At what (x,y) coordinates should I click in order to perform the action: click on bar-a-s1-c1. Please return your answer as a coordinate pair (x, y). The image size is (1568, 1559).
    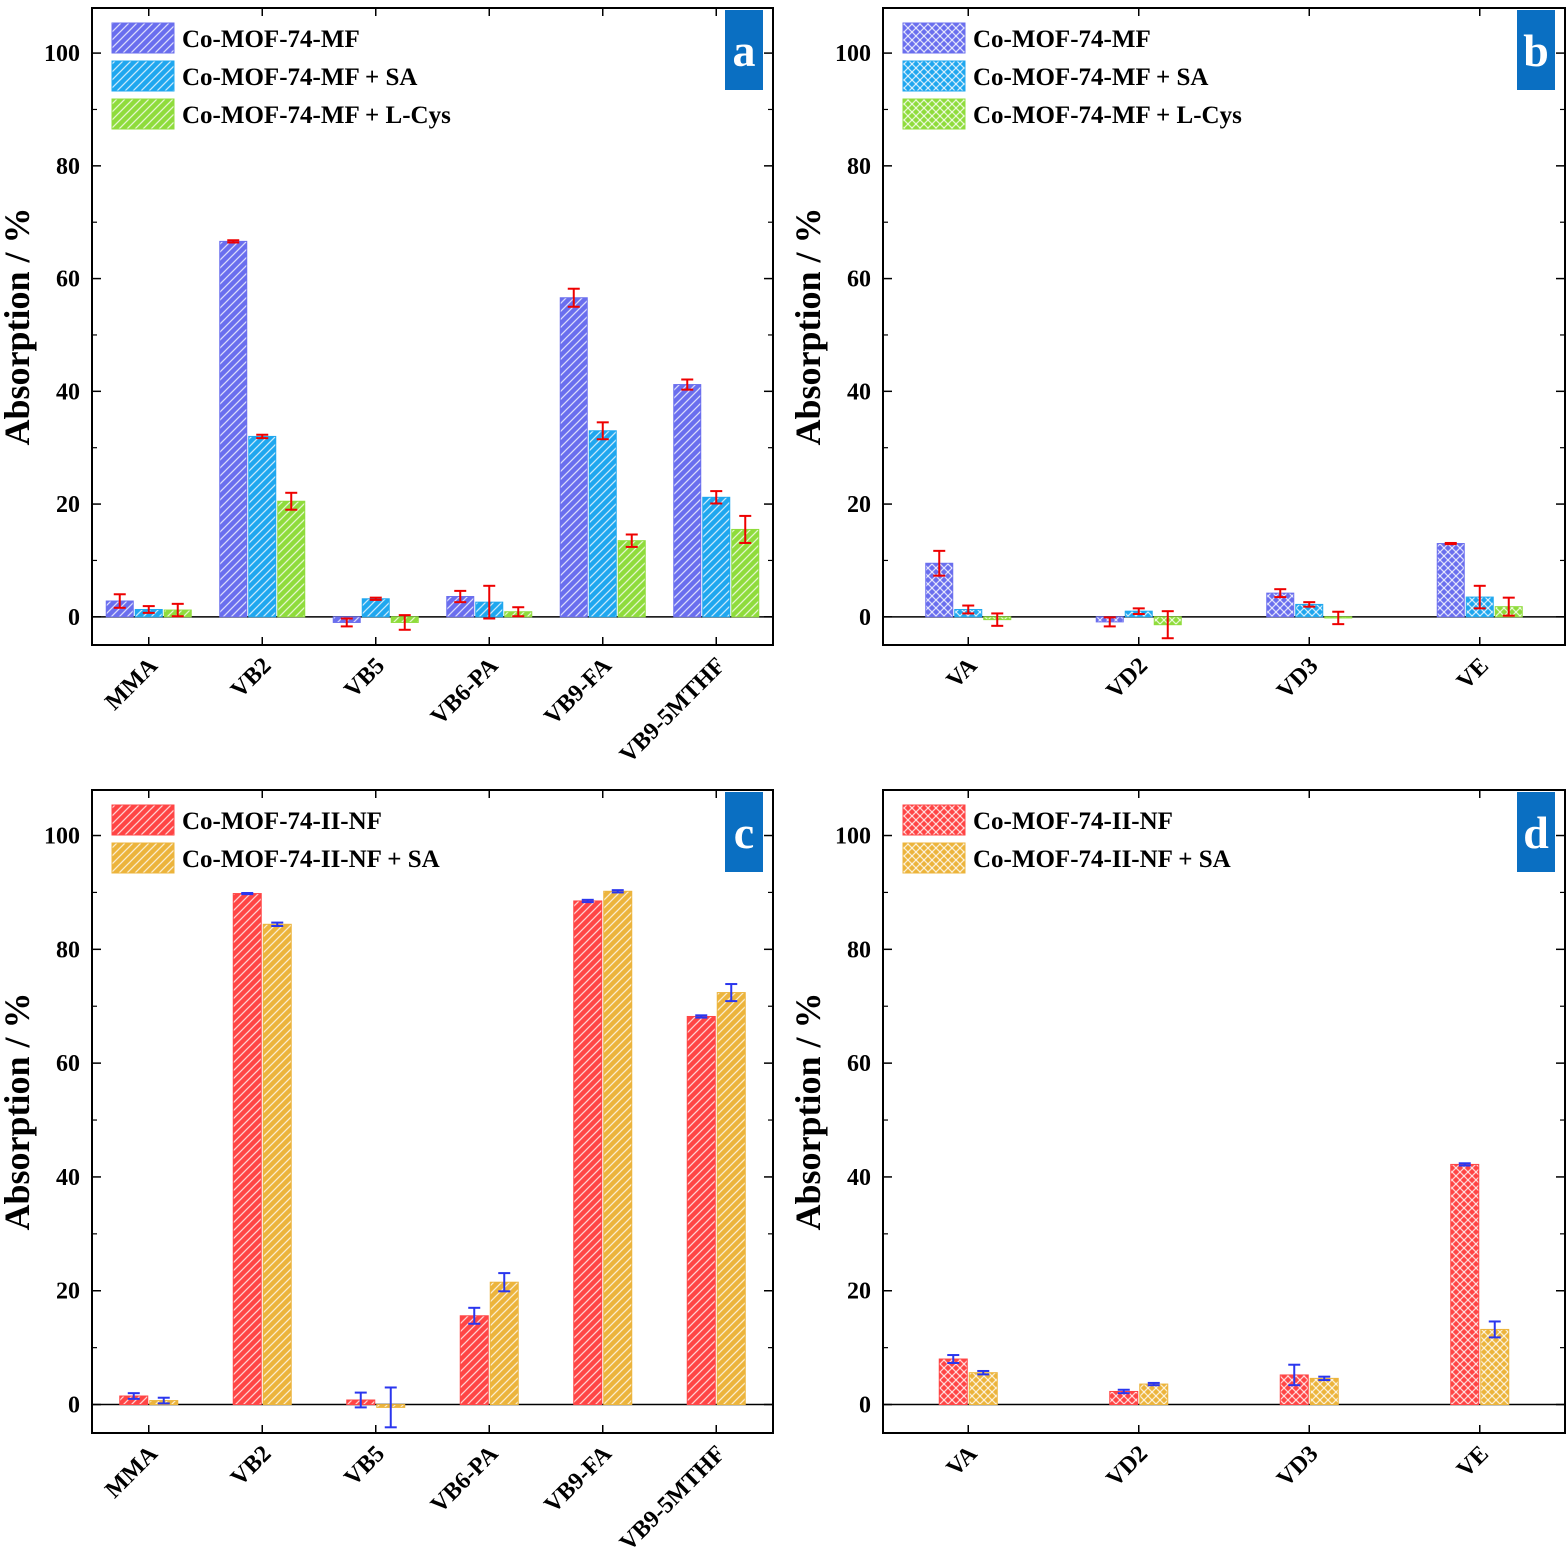
    Looking at the image, I should click on (262, 526).